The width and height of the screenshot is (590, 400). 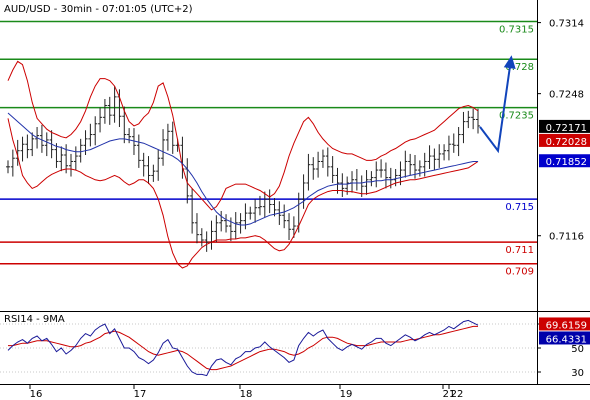 I want to click on level-label-support: 0.711, so click(x=519, y=250).